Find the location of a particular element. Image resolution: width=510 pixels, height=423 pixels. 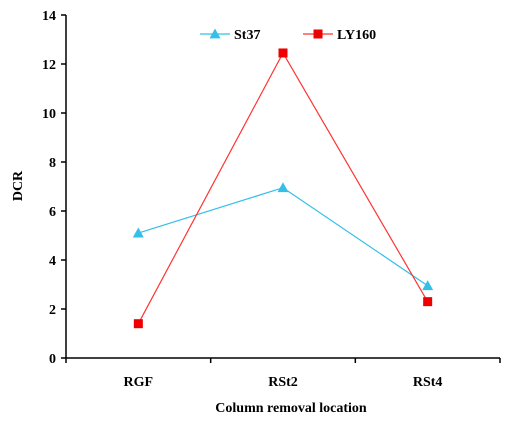

y-tick-label: 10 is located at coordinates (49, 114).